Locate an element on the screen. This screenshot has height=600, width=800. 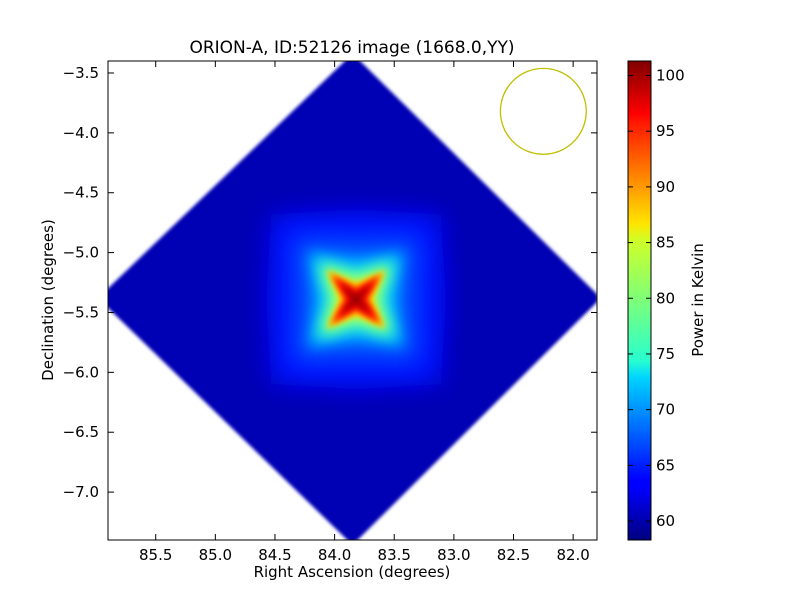
source-emission is located at coordinates (356, 299).